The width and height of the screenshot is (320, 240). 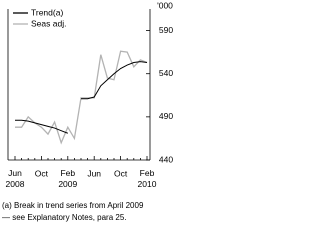 I want to click on x-tick-label: Jun, so click(x=94, y=173).